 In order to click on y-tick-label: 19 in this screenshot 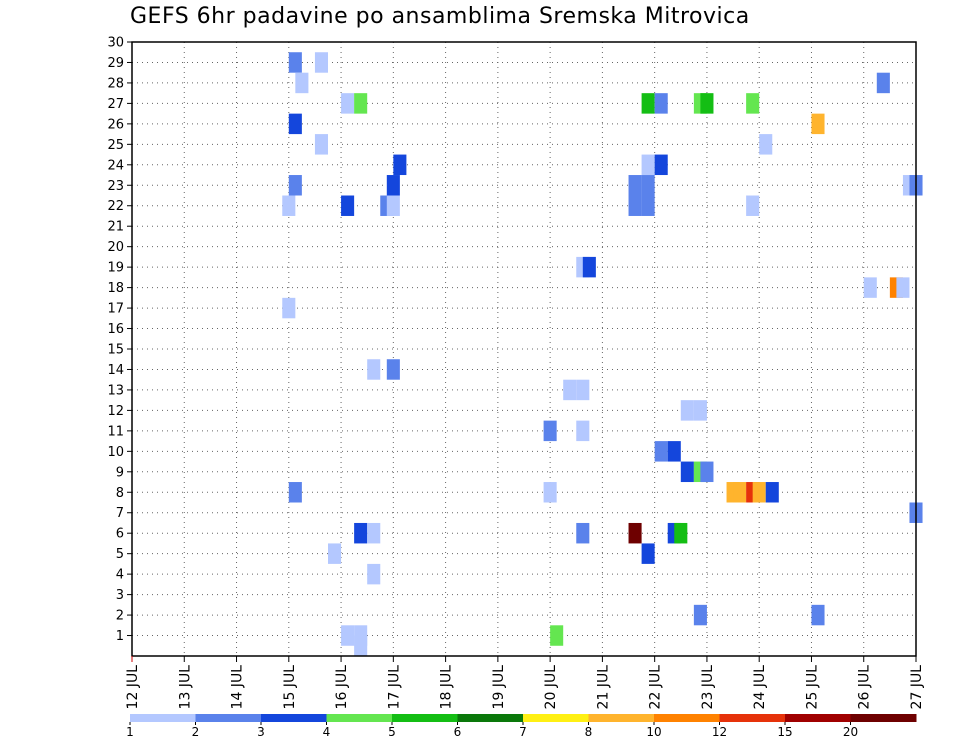, I will do `click(115, 268)`.